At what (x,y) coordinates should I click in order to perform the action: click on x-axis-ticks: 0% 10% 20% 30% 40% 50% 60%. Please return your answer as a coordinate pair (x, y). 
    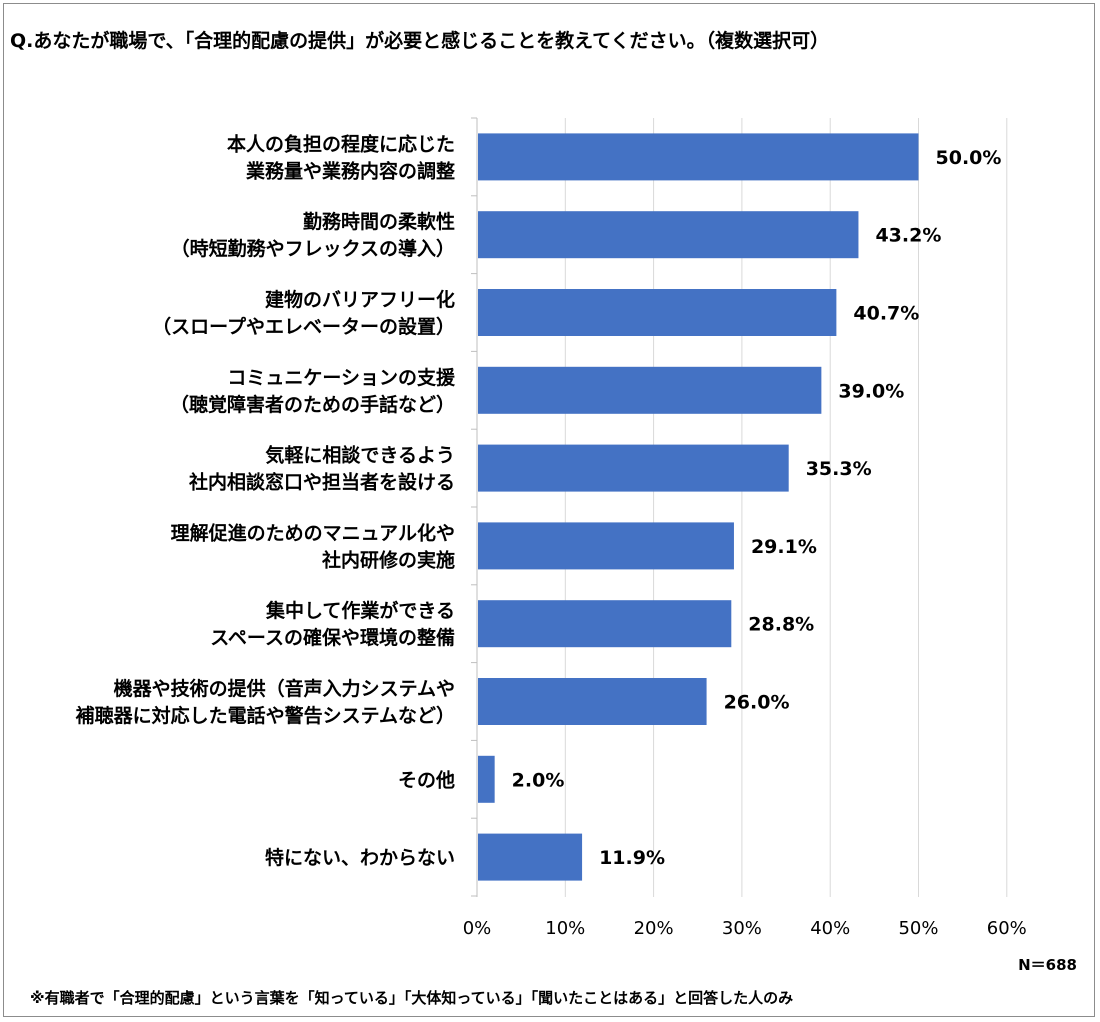
    Looking at the image, I should click on (745, 928).